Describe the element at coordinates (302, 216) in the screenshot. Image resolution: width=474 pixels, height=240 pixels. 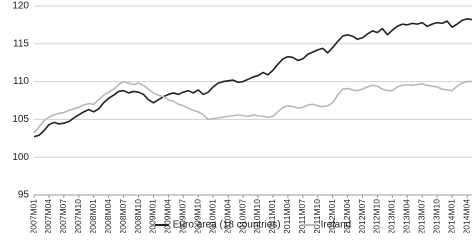
I see `x-tick-label: 2011M07` at that location.